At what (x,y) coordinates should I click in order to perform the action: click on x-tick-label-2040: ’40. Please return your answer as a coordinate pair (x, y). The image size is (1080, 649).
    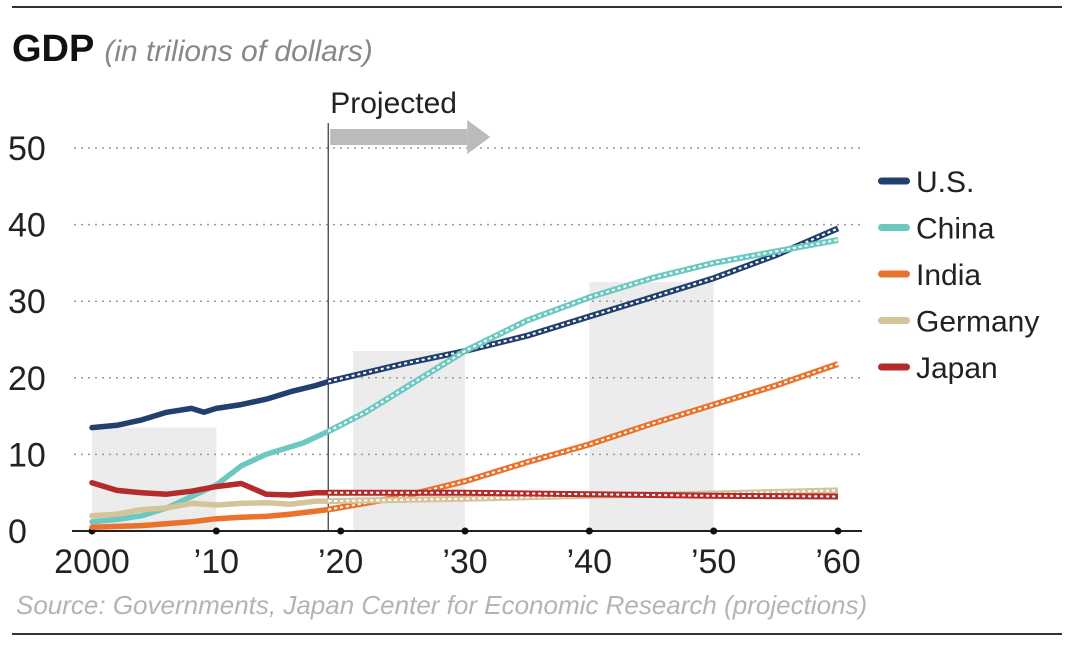
    Looking at the image, I should click on (589, 562).